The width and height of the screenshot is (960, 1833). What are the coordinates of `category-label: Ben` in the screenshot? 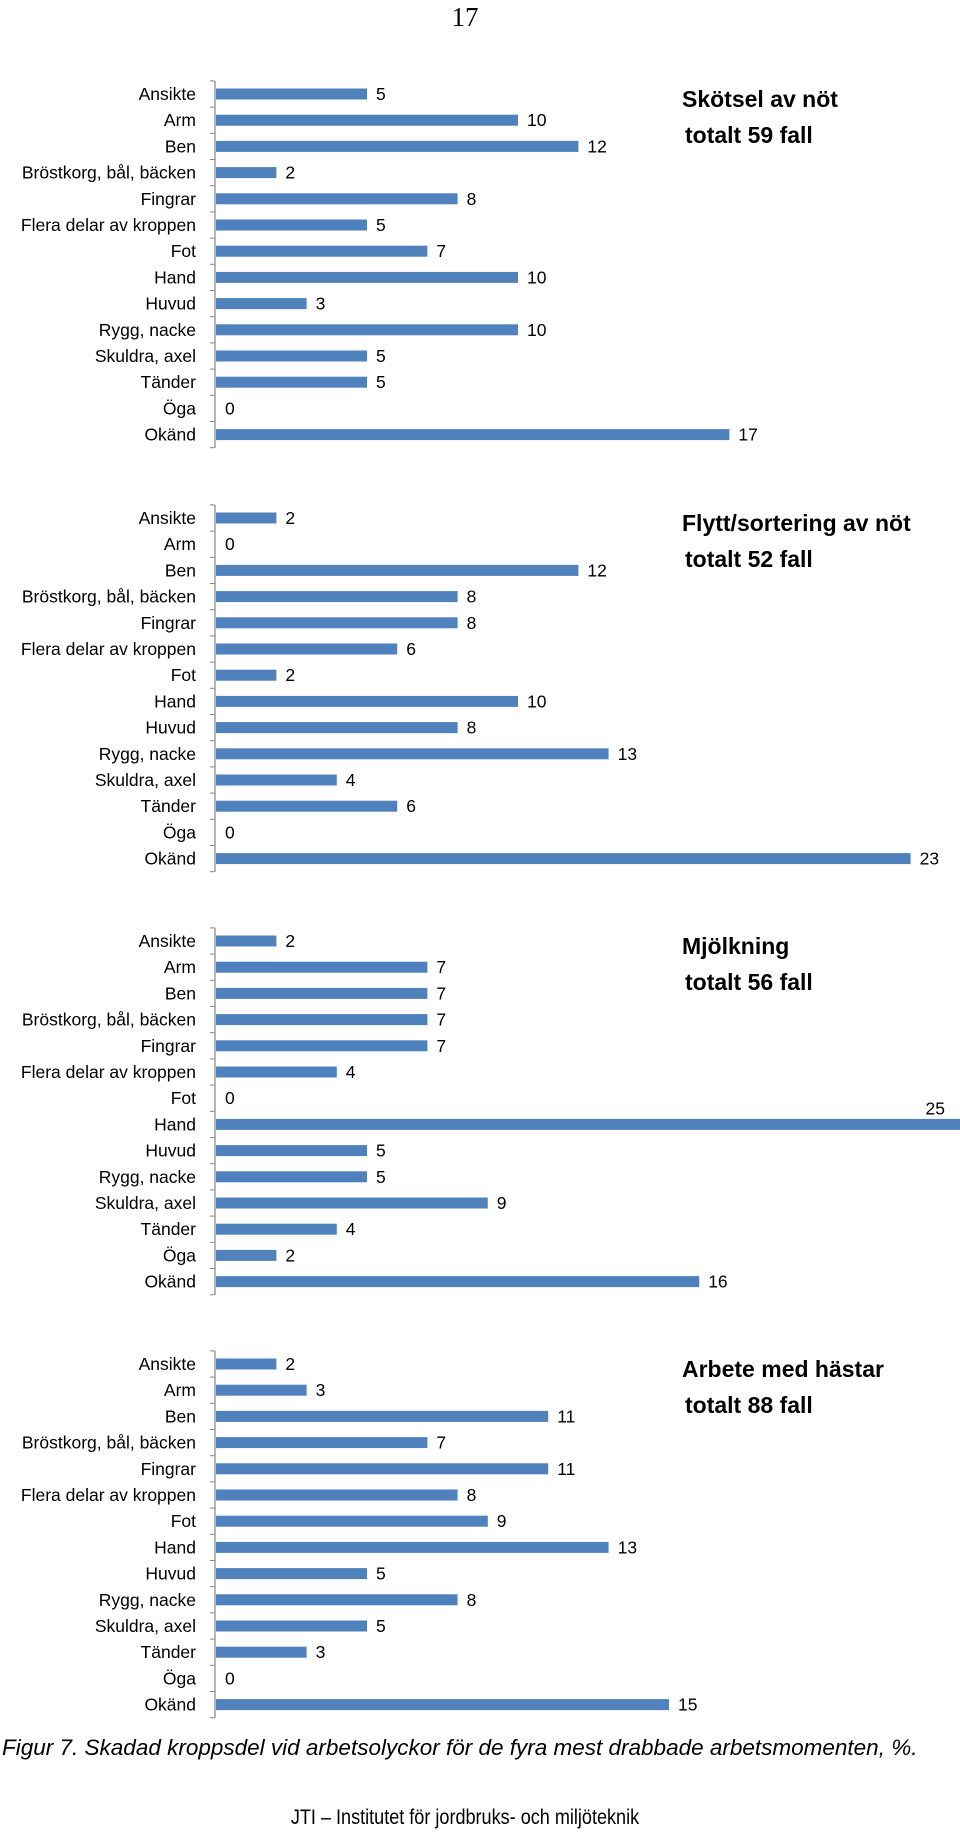 It's located at (180, 1416).